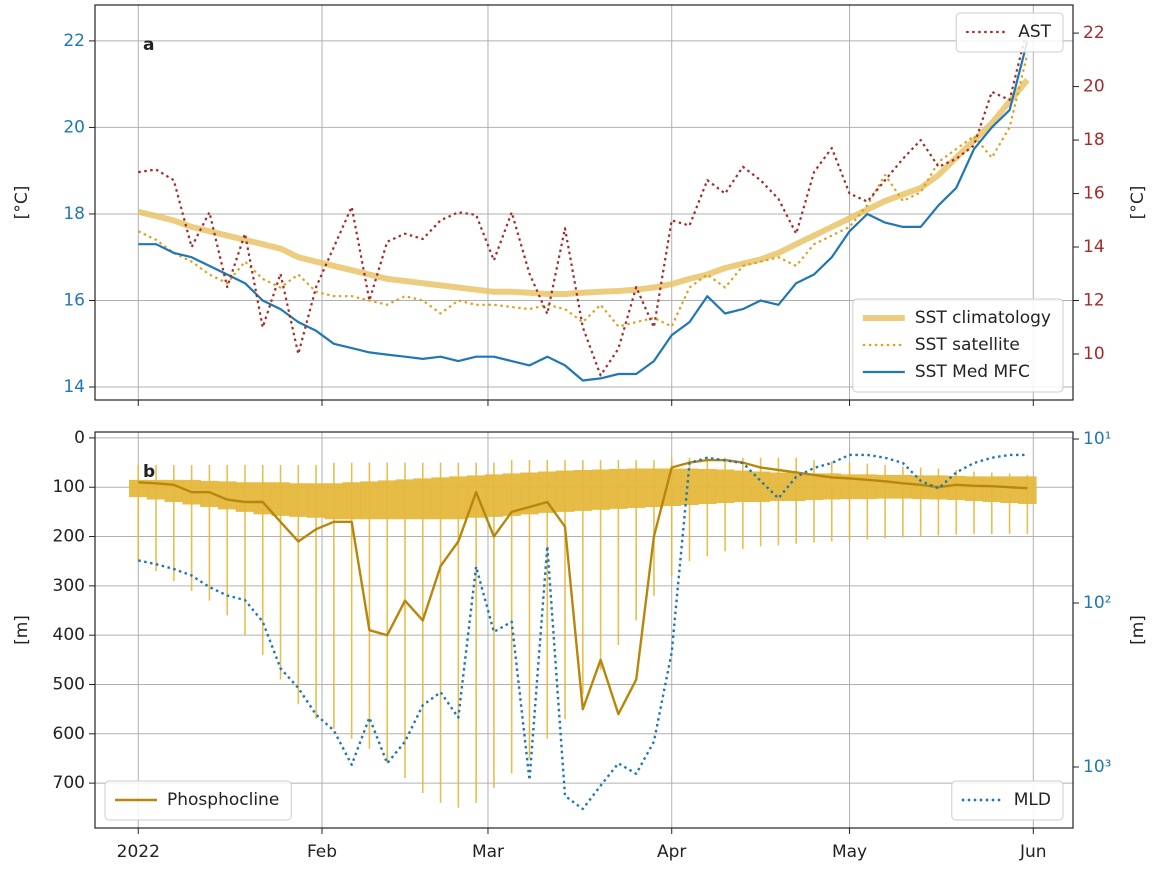 This screenshot has height=870, width=1153. Describe the element at coordinates (69, 586) in the screenshot. I see `y-tick-label: 300` at that location.